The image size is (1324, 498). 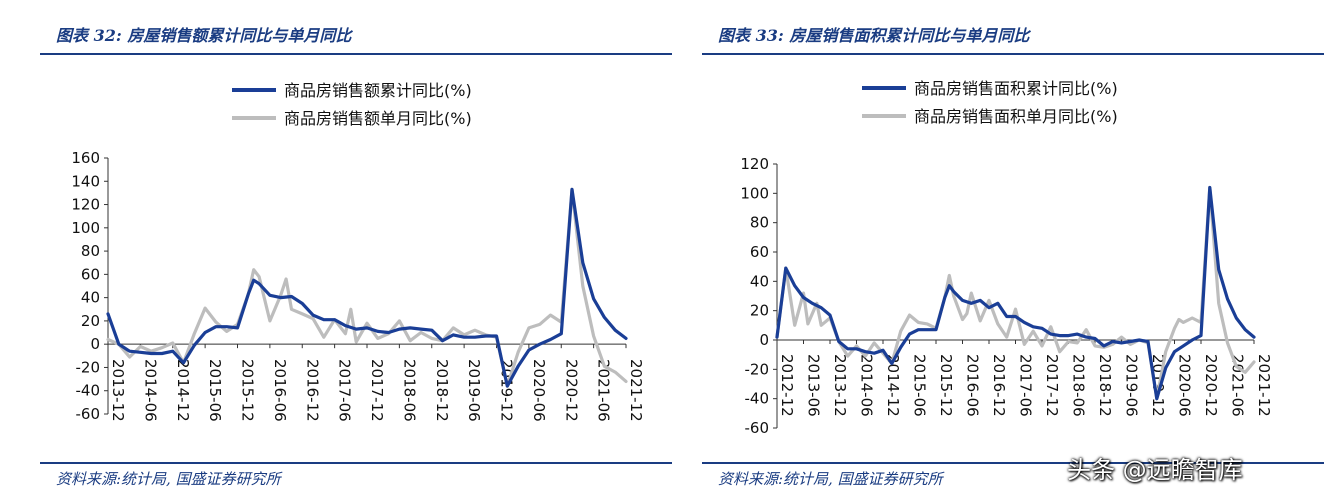 What do you see at coordinates (85, 158) in the screenshot?
I see `y-tick-label: 160` at bounding box center [85, 158].